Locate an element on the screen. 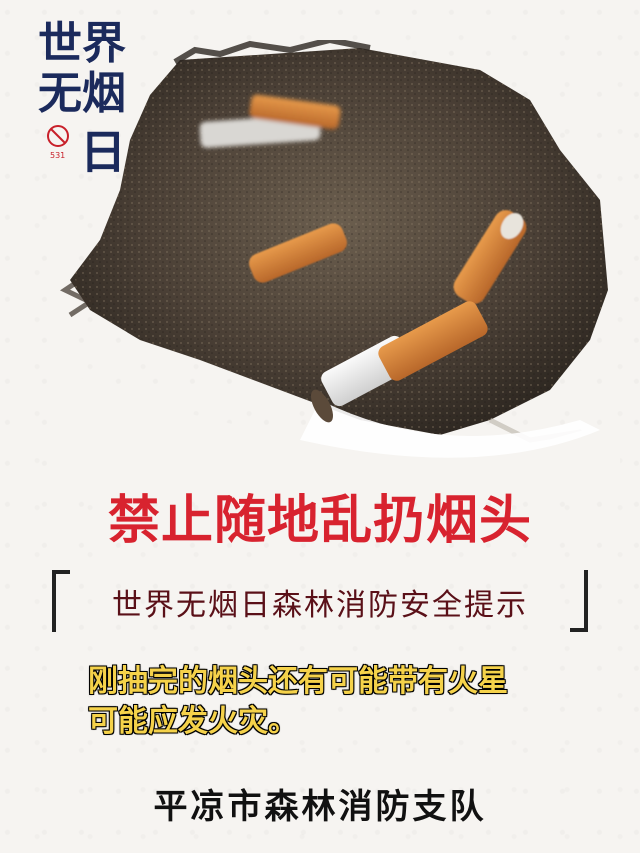  notice-line-1: 刚抽完的烟头还有可能带有火星 is located at coordinates (298, 681).